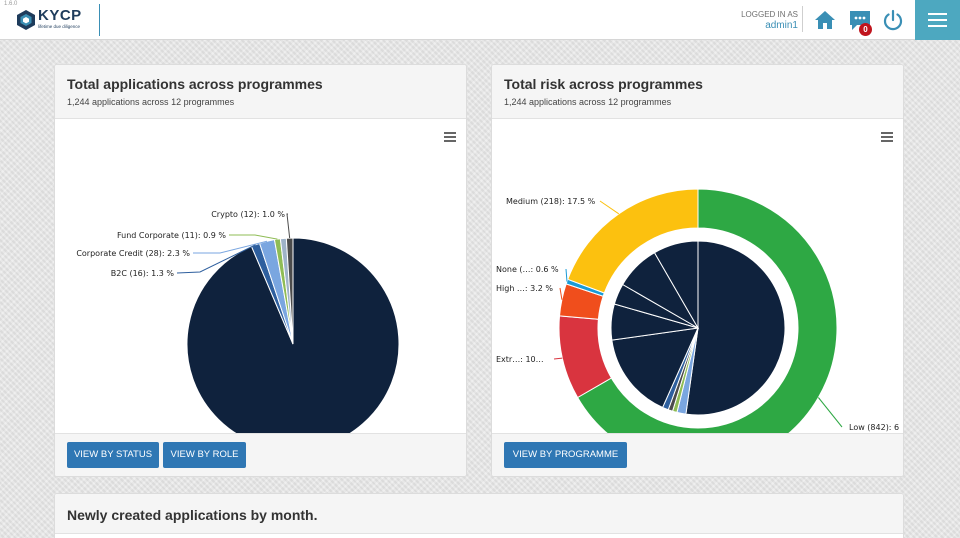 The height and width of the screenshot is (538, 960). Describe the element at coordinates (527, 269) in the screenshot. I see `segment-label: None (…: 0.6 %` at that location.